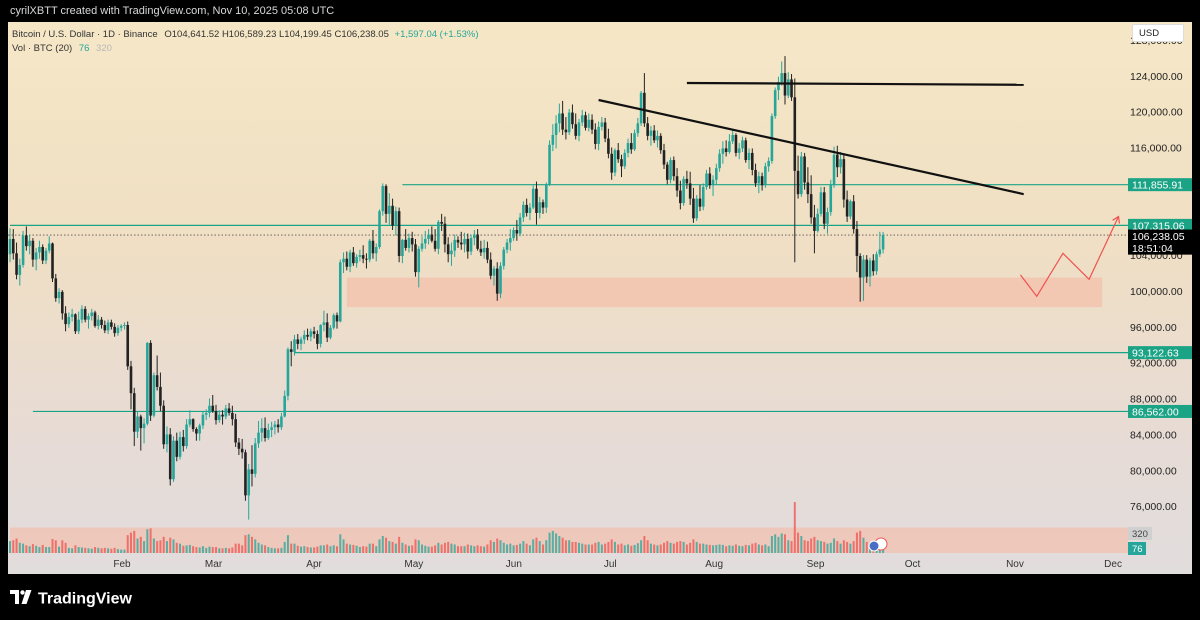 This screenshot has width=1200, height=620. I want to click on tradingview-logo: TradingView, so click(71, 599).